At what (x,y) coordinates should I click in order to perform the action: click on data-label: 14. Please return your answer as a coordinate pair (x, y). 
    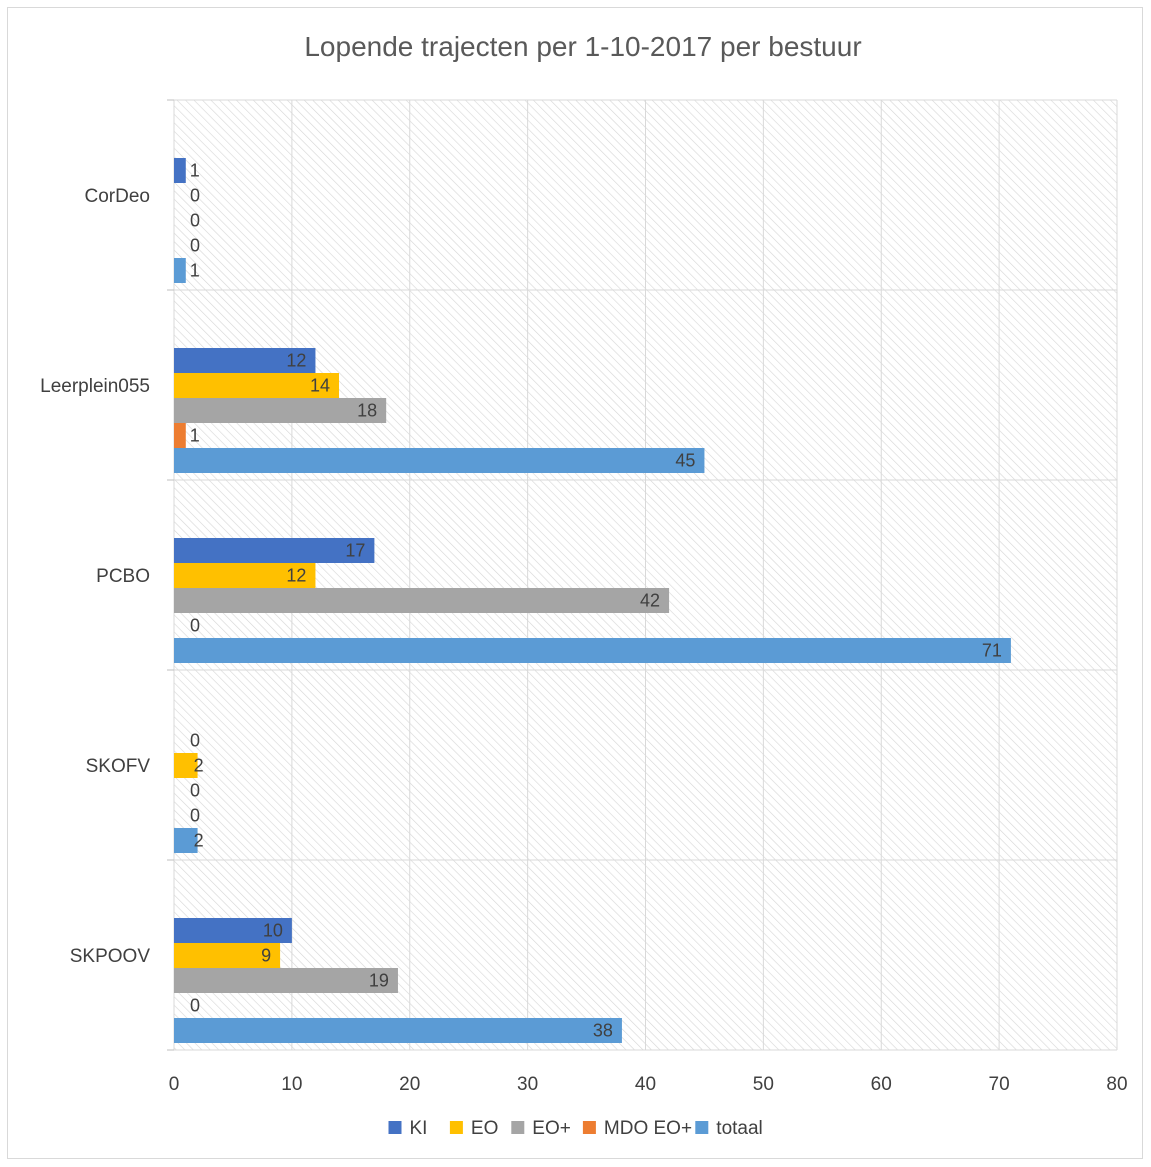
    Looking at the image, I should click on (320, 386).